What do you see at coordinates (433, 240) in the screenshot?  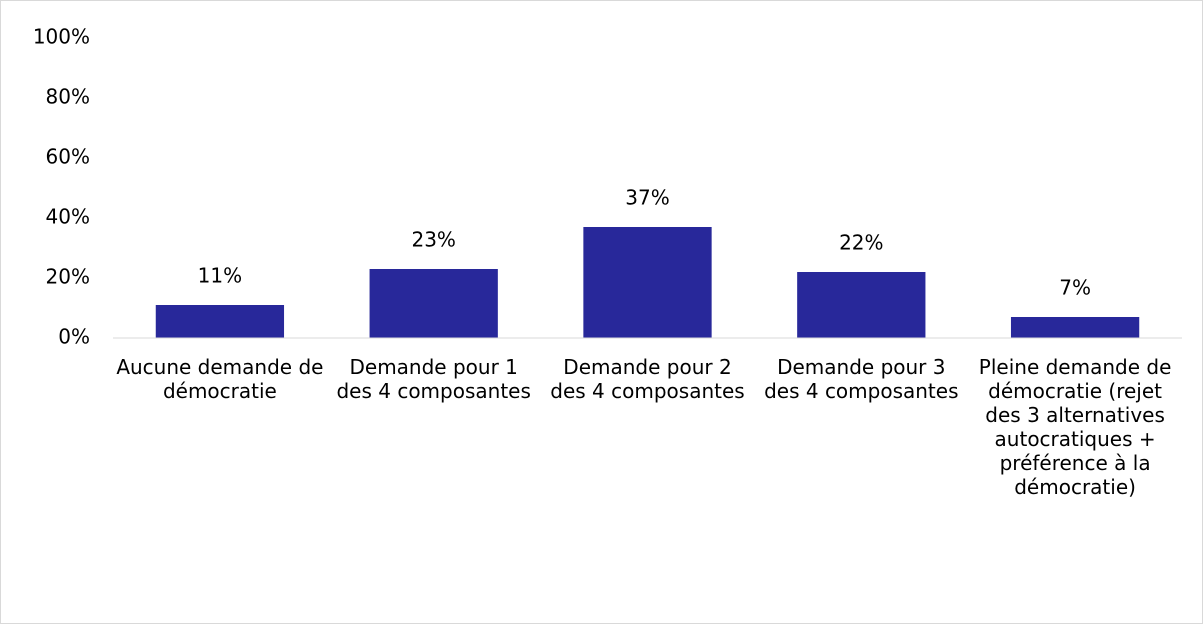 I see `data-label: 23%` at bounding box center [433, 240].